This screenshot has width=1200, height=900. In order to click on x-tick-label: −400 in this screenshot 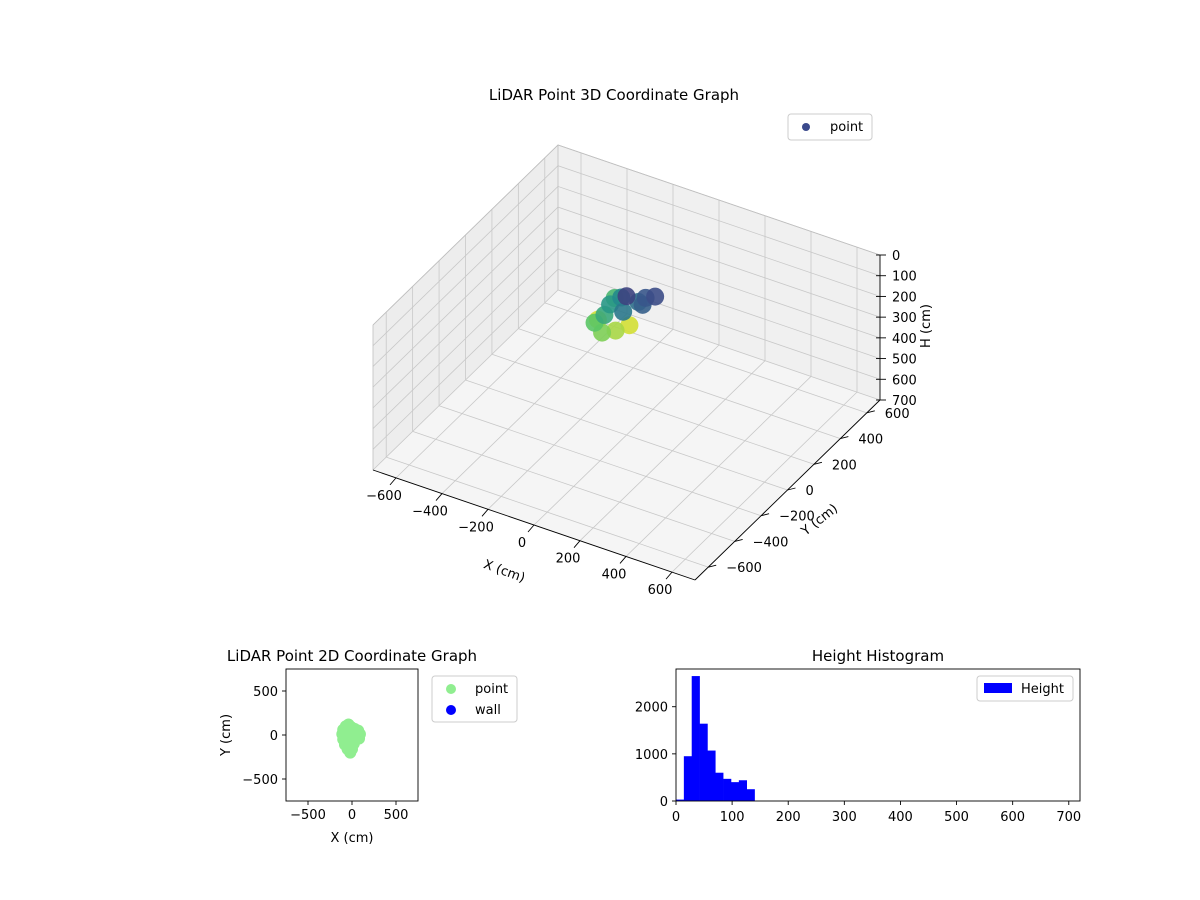, I will do `click(430, 512)`.